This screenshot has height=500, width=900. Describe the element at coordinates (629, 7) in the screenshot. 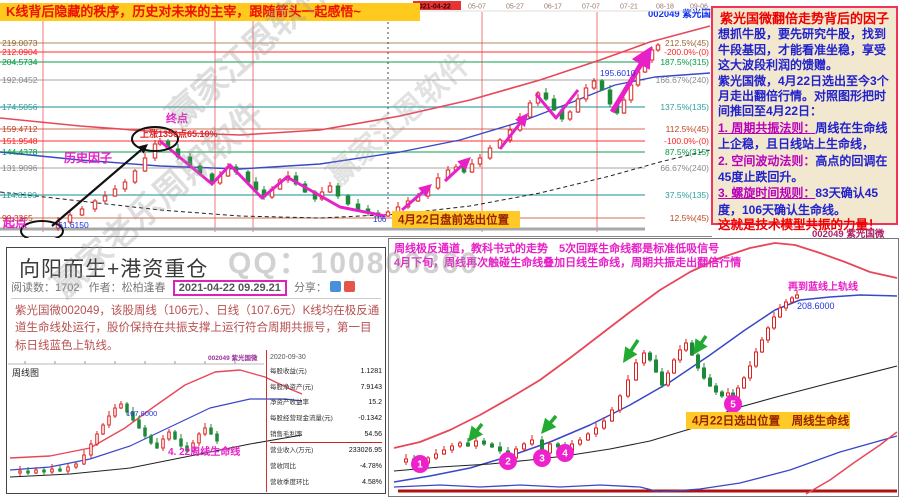

I see `svg-text: 07-21` at that location.